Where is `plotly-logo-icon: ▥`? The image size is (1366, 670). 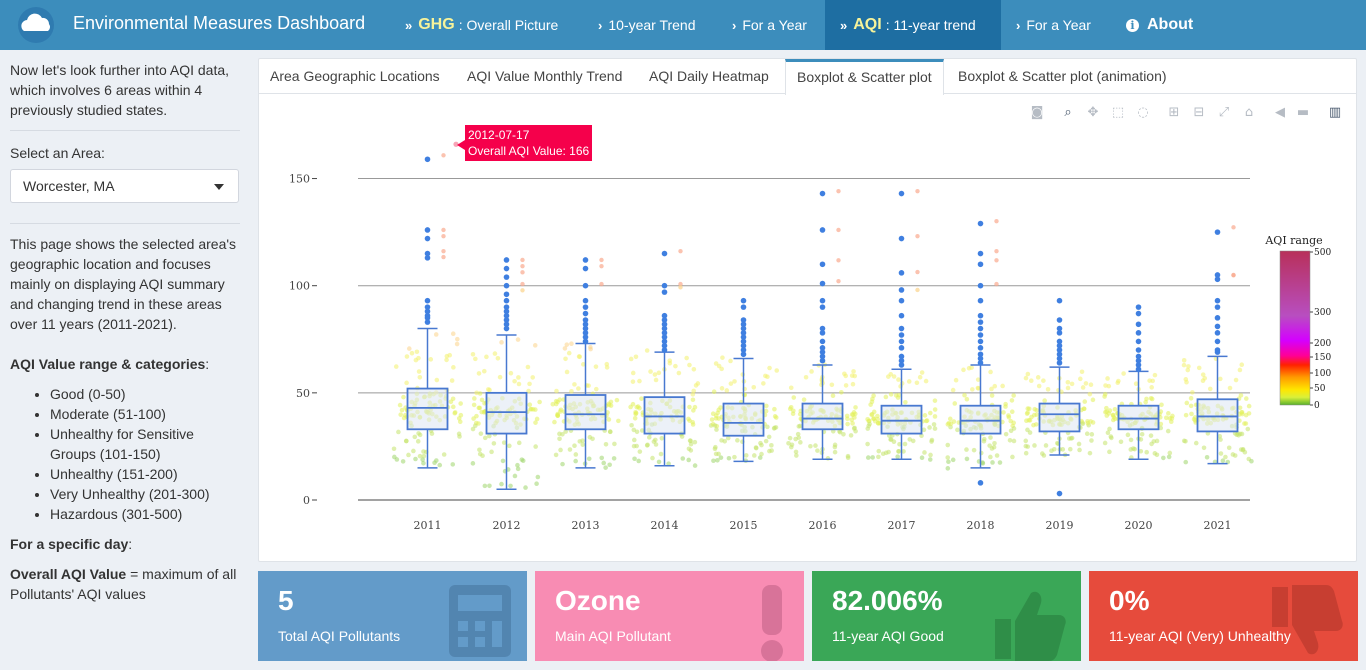 plotly-logo-icon: ▥ is located at coordinates (1335, 112).